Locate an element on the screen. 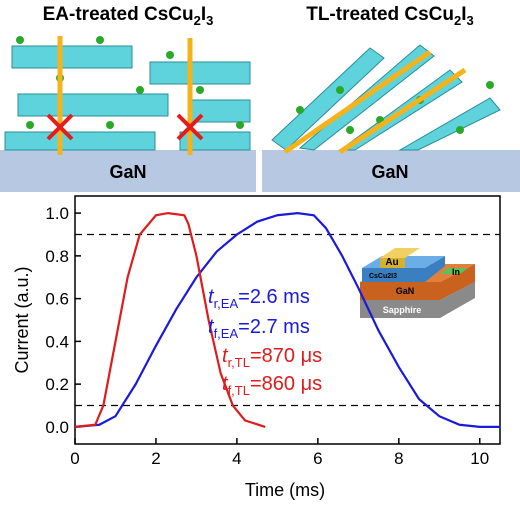 This screenshot has height=506, width=520. device-inset: Au In CsCu2I3 GaN Sapphire is located at coordinates (417, 283).